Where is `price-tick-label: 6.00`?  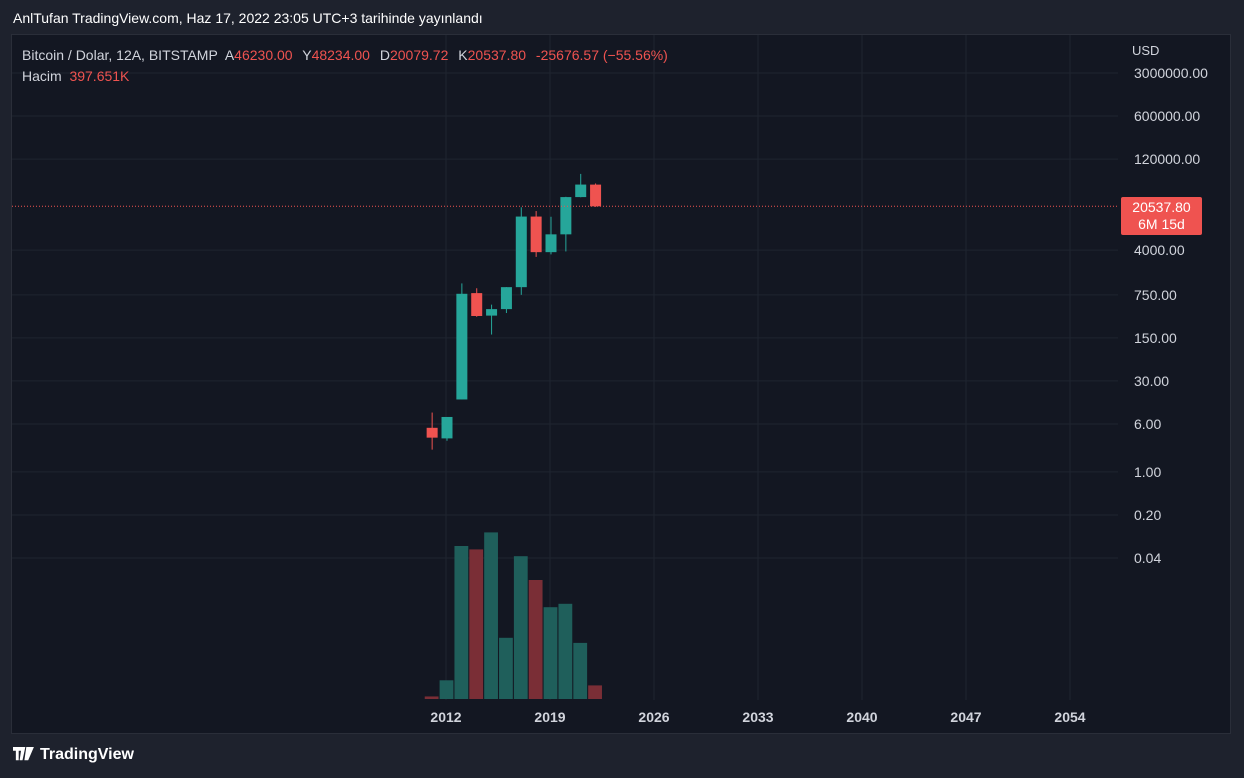 price-tick-label: 6.00 is located at coordinates (1147, 424).